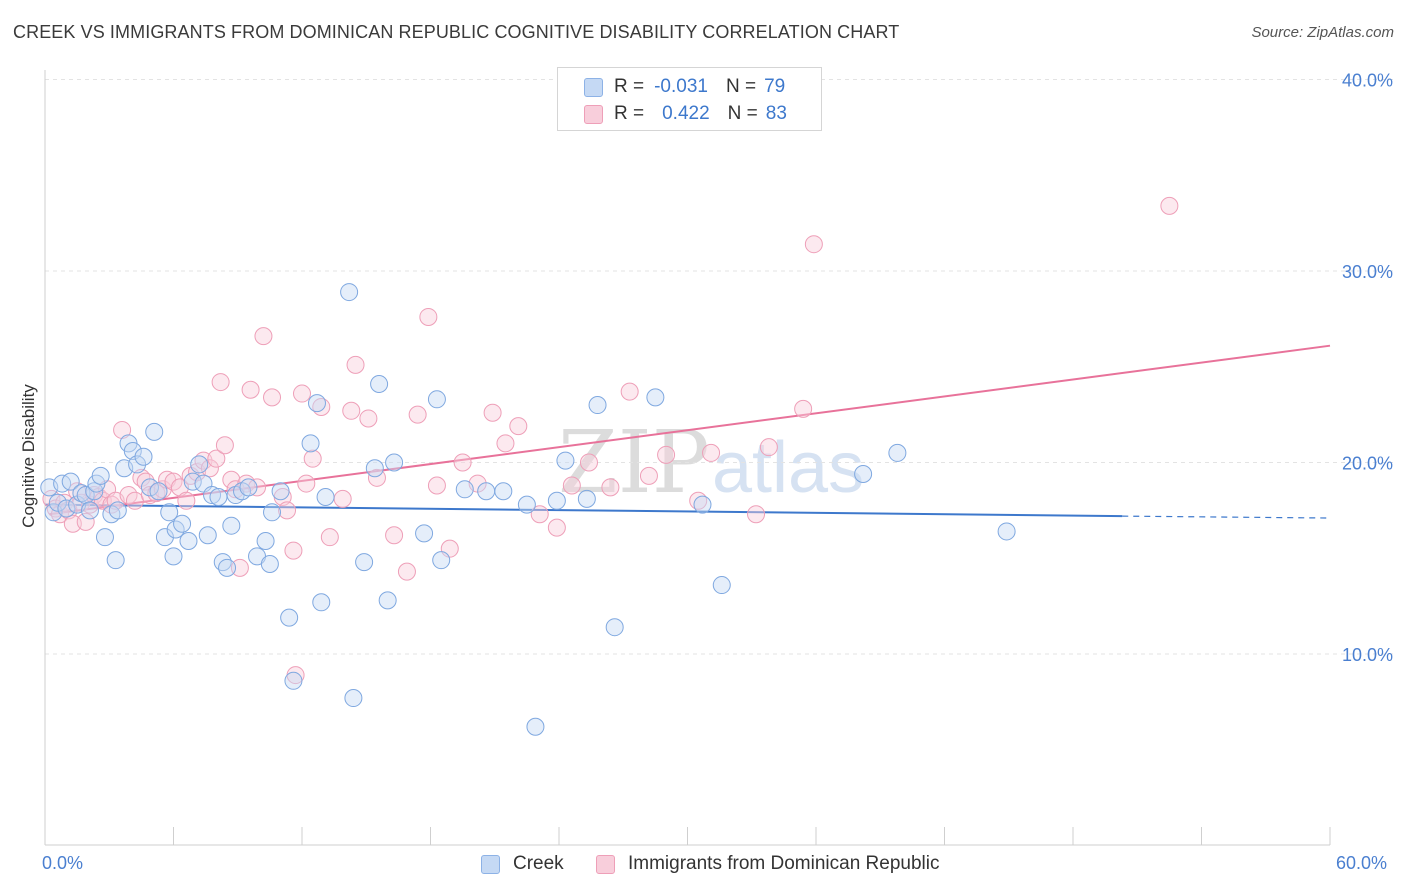 This screenshot has width=1406, height=892. I want to click on legend-n-value: 79, so click(775, 86).